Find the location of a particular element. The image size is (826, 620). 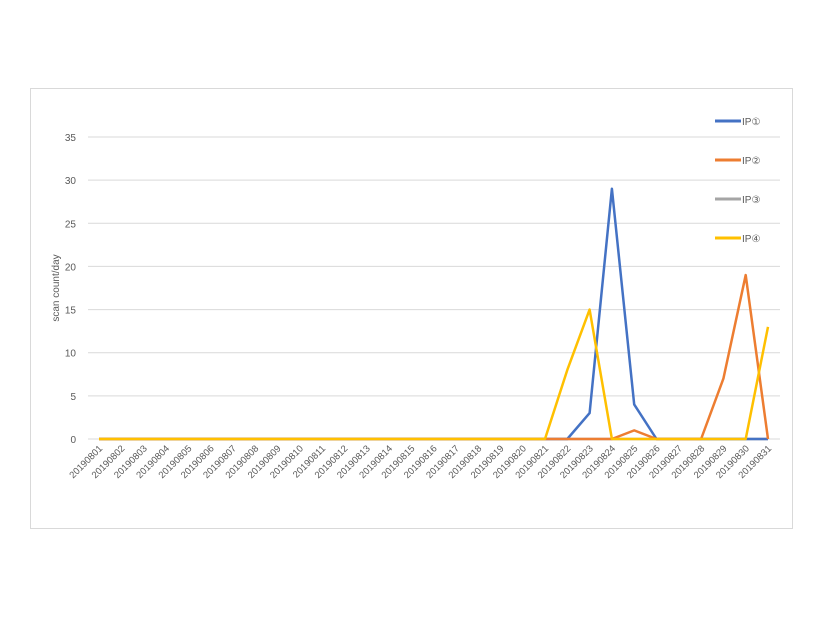

y-tick-label: 30 is located at coordinates (71, 181).